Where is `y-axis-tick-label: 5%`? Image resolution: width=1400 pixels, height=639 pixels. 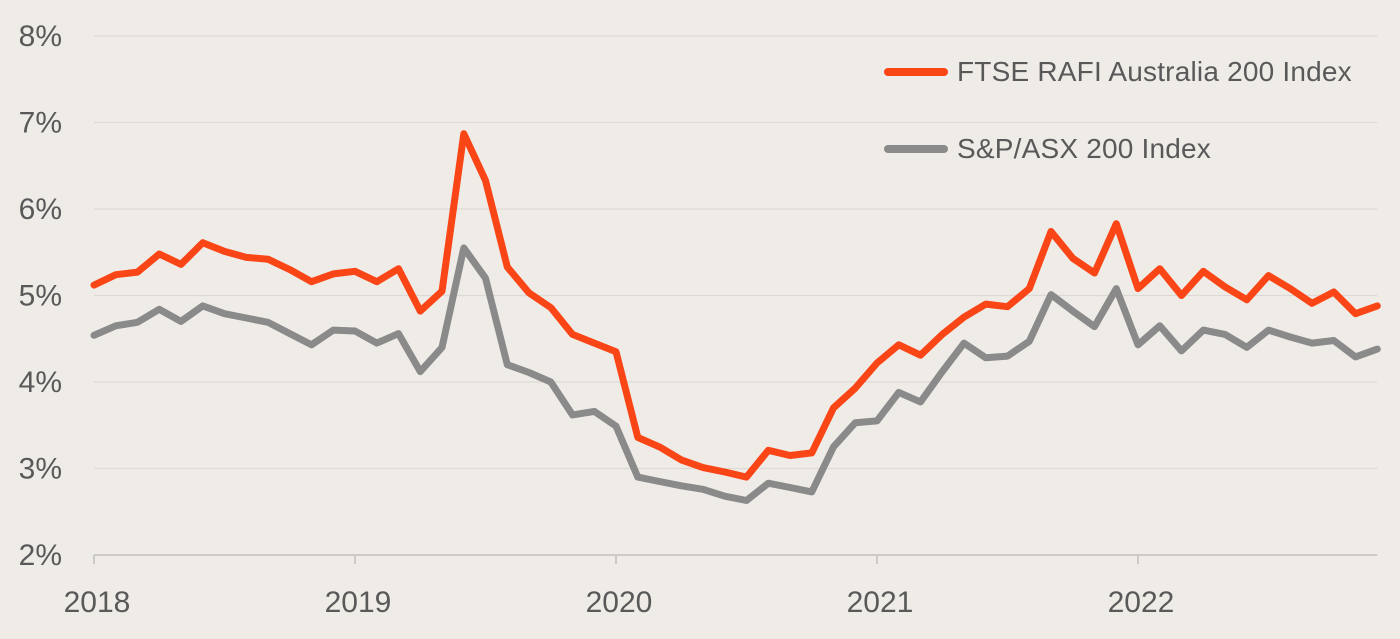 y-axis-tick-label: 5% is located at coordinates (40, 296).